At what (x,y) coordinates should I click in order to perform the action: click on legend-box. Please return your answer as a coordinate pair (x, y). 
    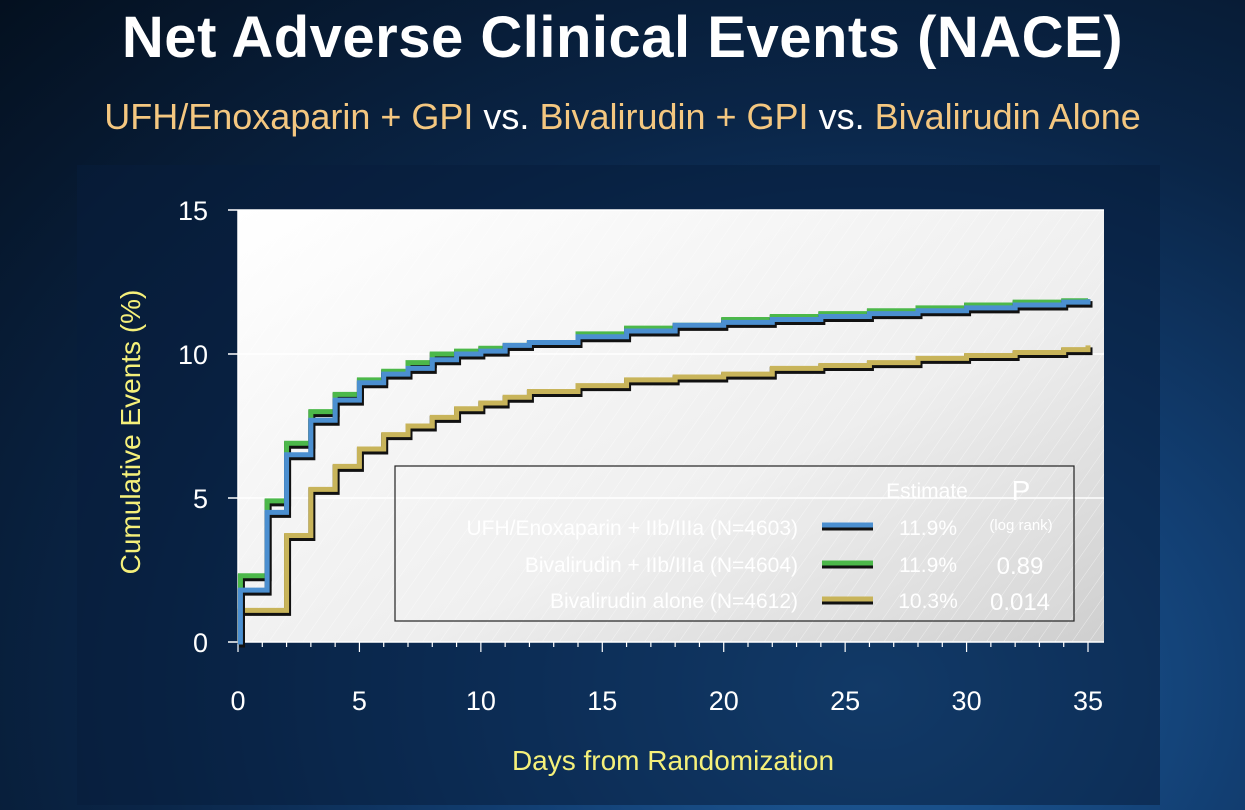
    Looking at the image, I should click on (734, 543).